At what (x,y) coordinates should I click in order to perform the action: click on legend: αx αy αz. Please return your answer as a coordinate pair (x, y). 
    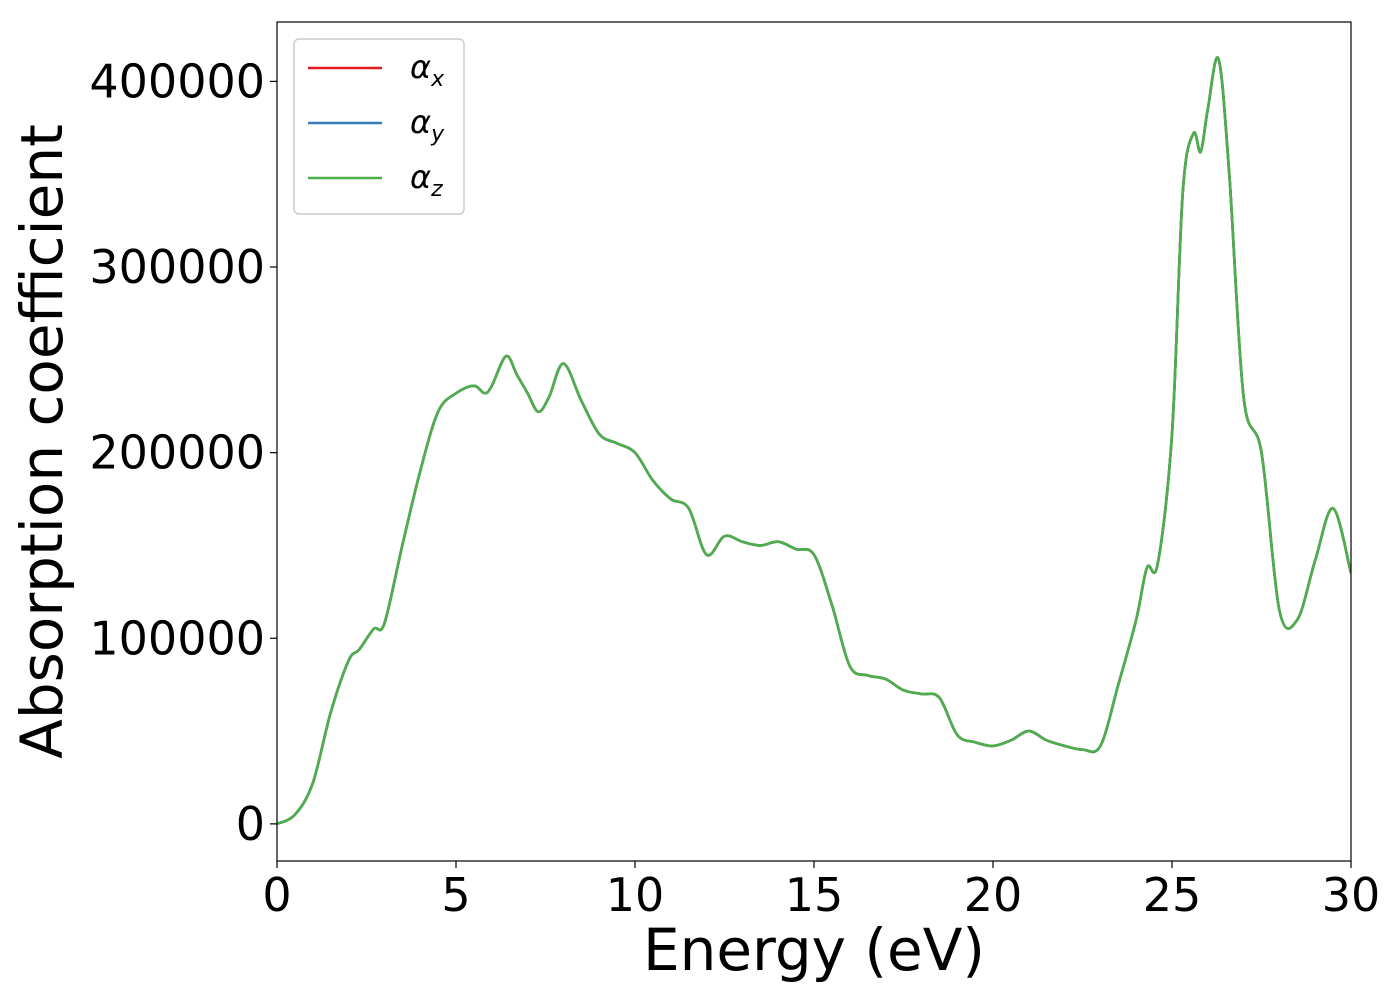
    Looking at the image, I should click on (379, 126).